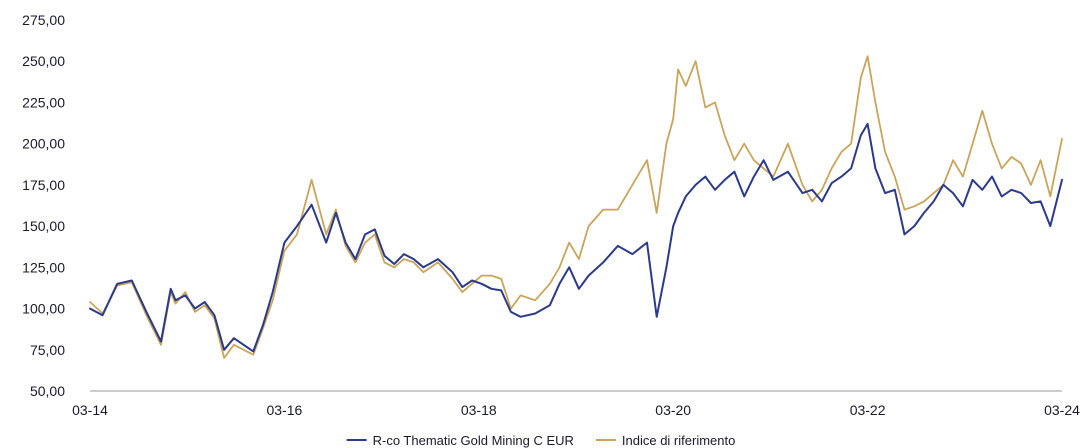 Image resolution: width=1082 pixels, height=448 pixels. What do you see at coordinates (479, 410) in the screenshot?
I see `x-tick-label: 03-18` at bounding box center [479, 410].